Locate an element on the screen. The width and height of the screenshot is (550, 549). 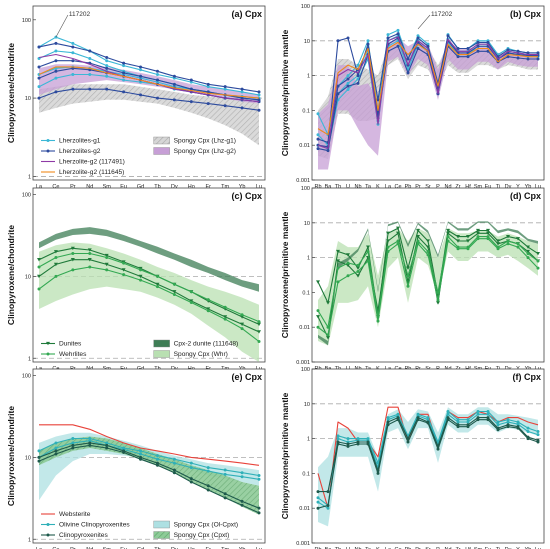
series-line-dunites is located at coordinates (149, 296).